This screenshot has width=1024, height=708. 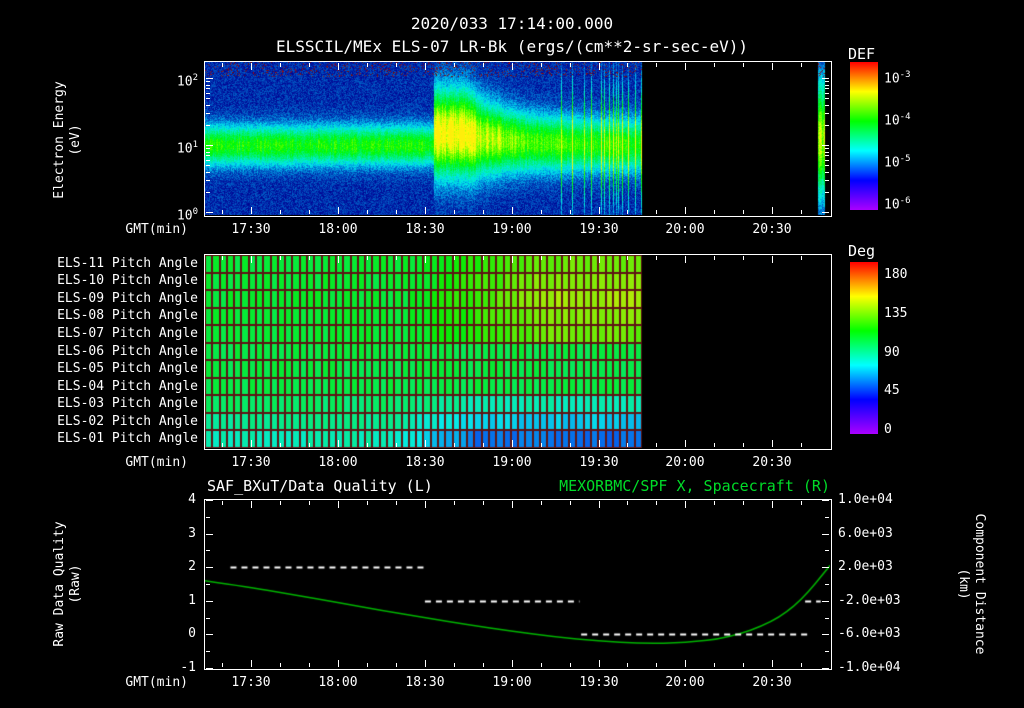 I want to click on y-title-line: (eV), so click(x=75, y=140).